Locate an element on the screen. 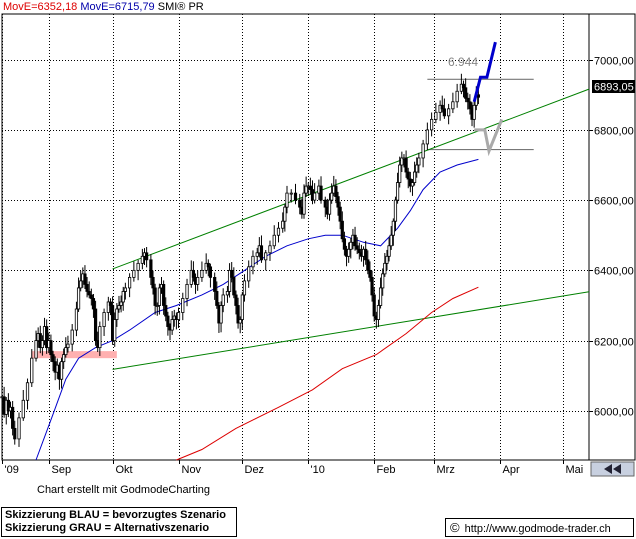 This screenshot has width=636, height=539. scenario-gray-path is located at coordinates (489, 137).